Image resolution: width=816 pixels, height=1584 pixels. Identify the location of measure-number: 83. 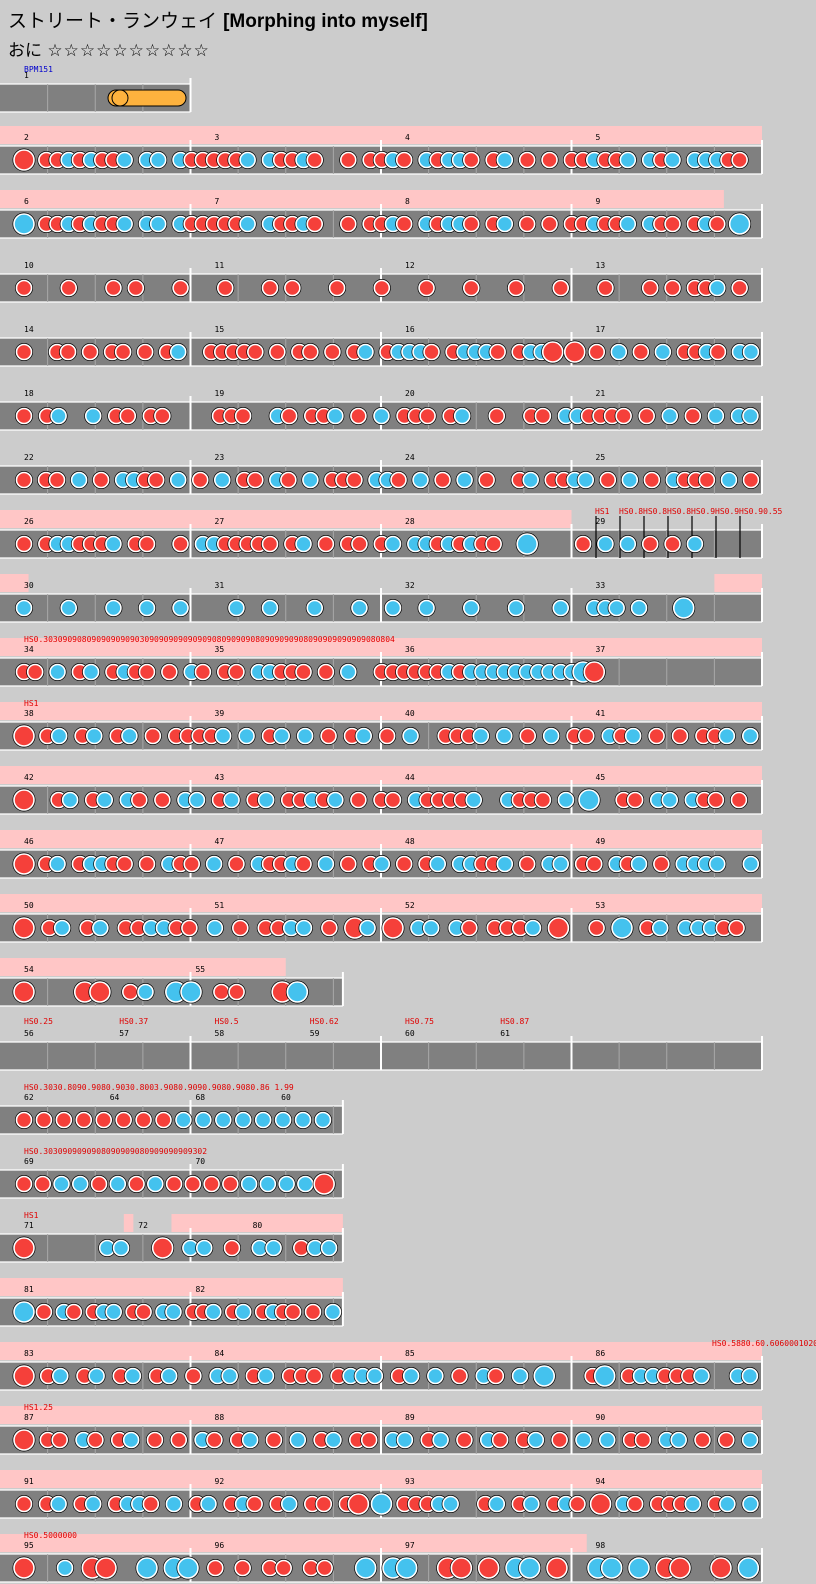
(29, 1353).